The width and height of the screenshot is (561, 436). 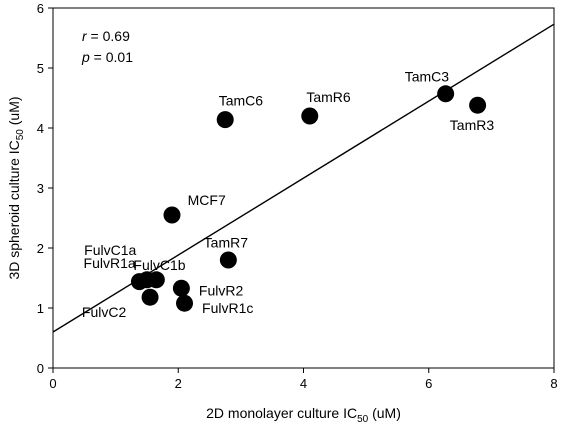 What do you see at coordinates (226, 243) in the screenshot?
I see `point-label: TamR7` at bounding box center [226, 243].